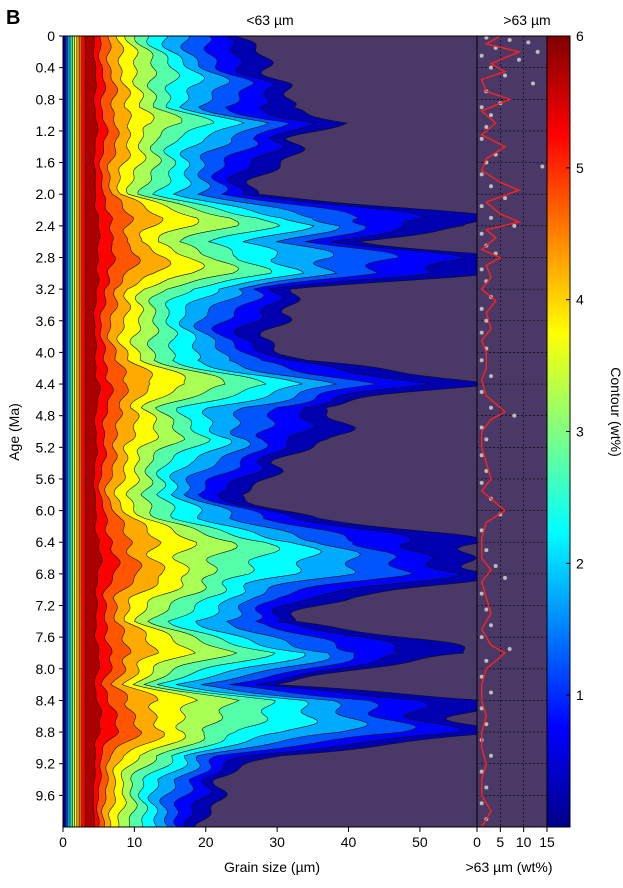  Describe the element at coordinates (46, 321) in the screenshot. I see `y-tick-label: 3.6` at that location.